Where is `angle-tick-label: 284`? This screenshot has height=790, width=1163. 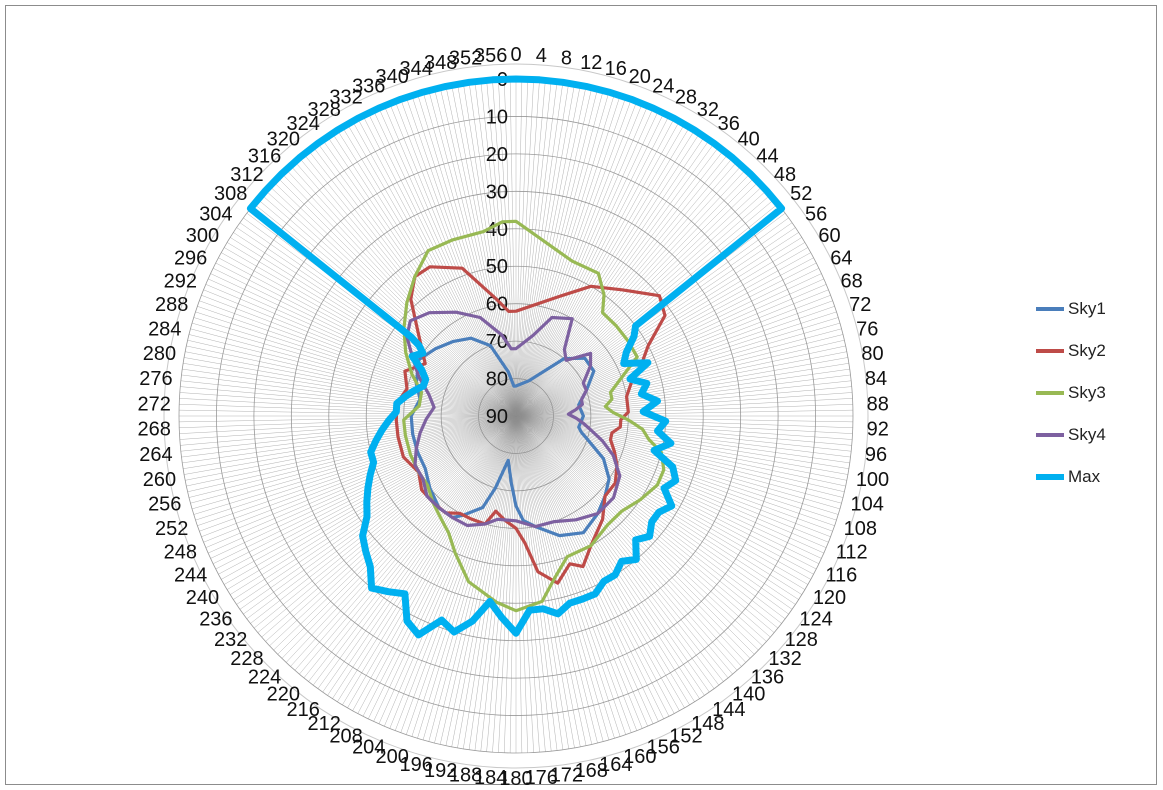
angle-tick-label: 284 is located at coordinates (164, 329).